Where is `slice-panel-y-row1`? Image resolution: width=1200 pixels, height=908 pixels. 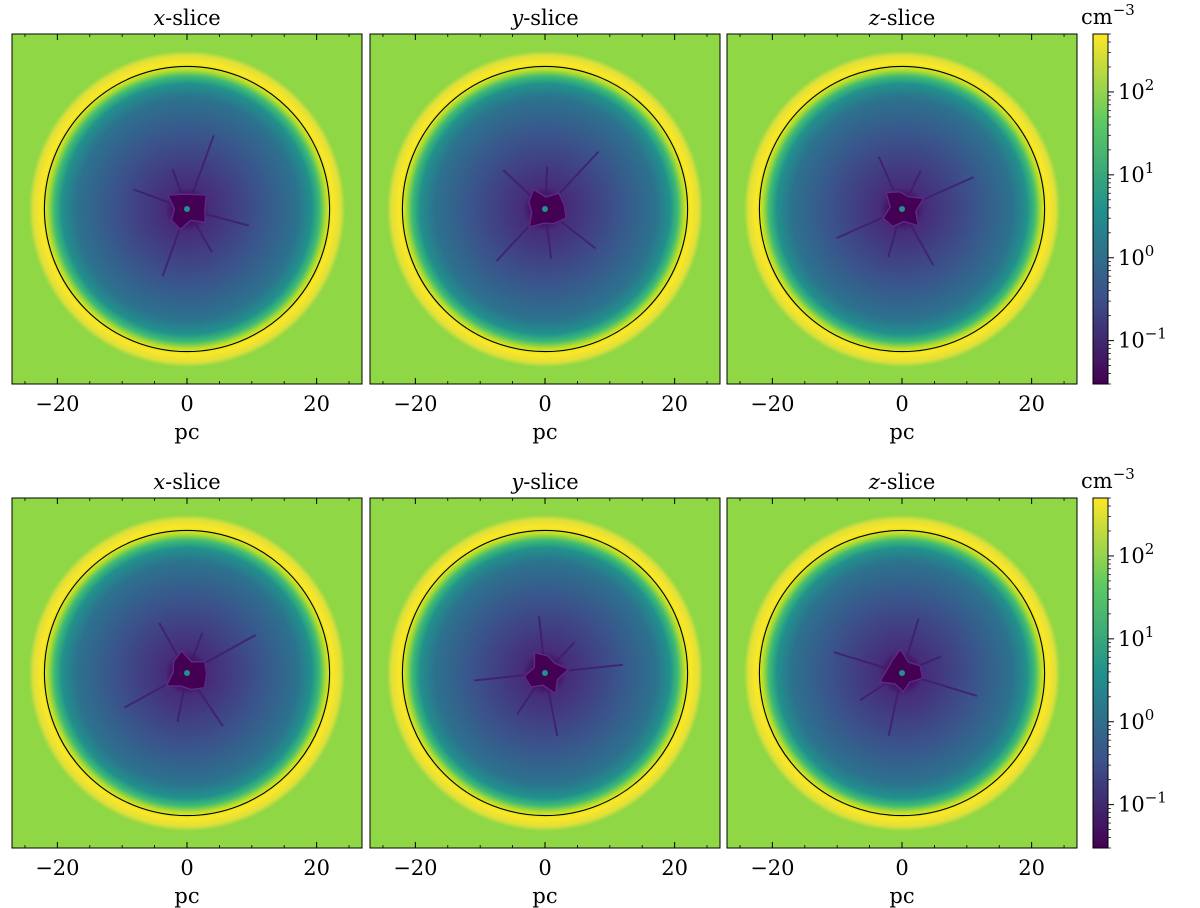
slice-panel-y-row1 is located at coordinates (545, 209).